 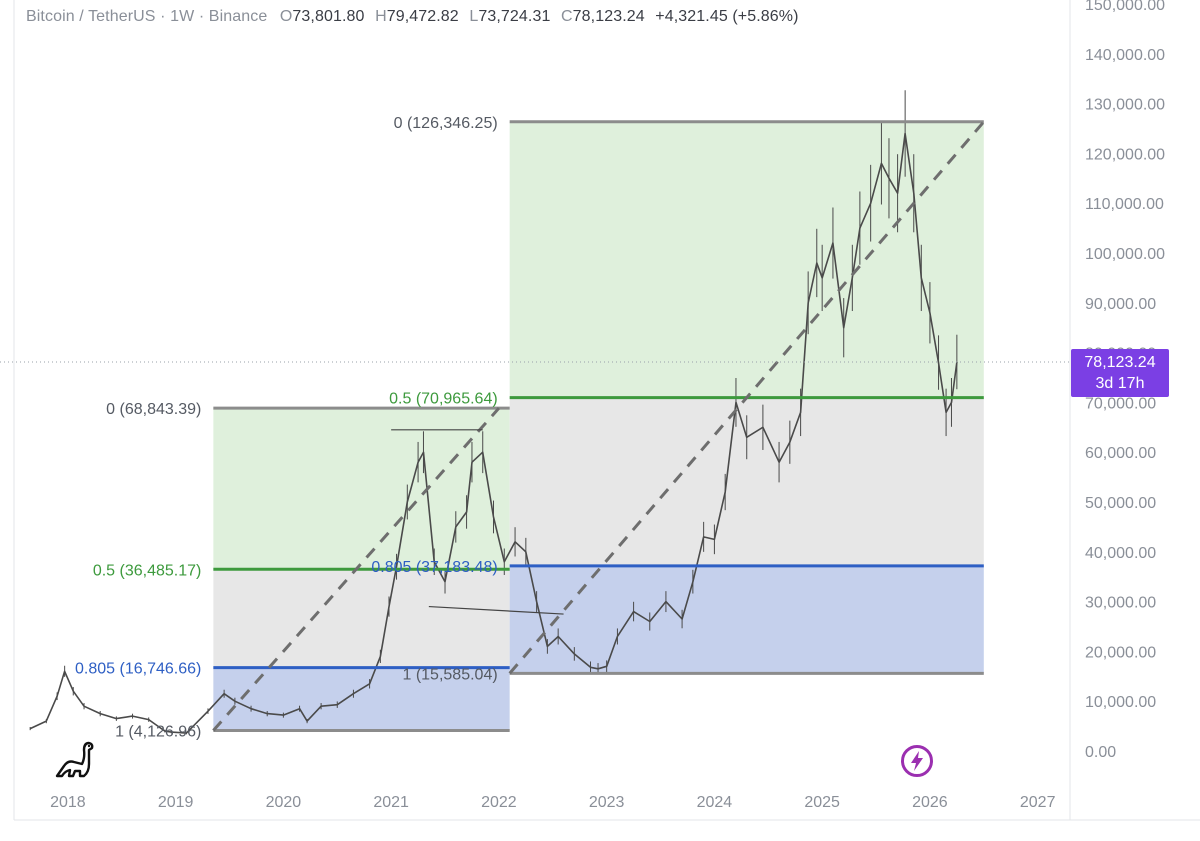 What do you see at coordinates (1120, 373) in the screenshot?
I see `last-price-tag: 78,123.24 3d 17h` at bounding box center [1120, 373].